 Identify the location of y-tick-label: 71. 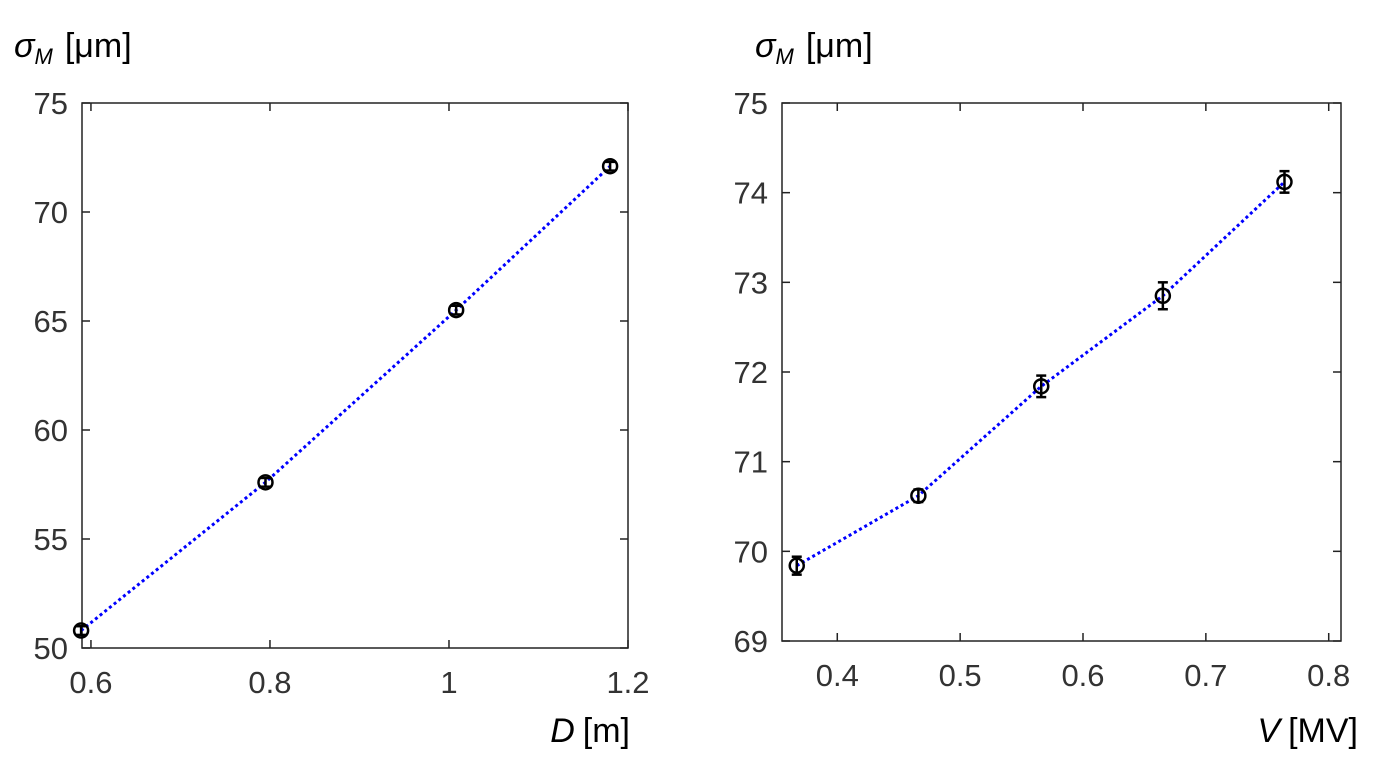
(751, 462).